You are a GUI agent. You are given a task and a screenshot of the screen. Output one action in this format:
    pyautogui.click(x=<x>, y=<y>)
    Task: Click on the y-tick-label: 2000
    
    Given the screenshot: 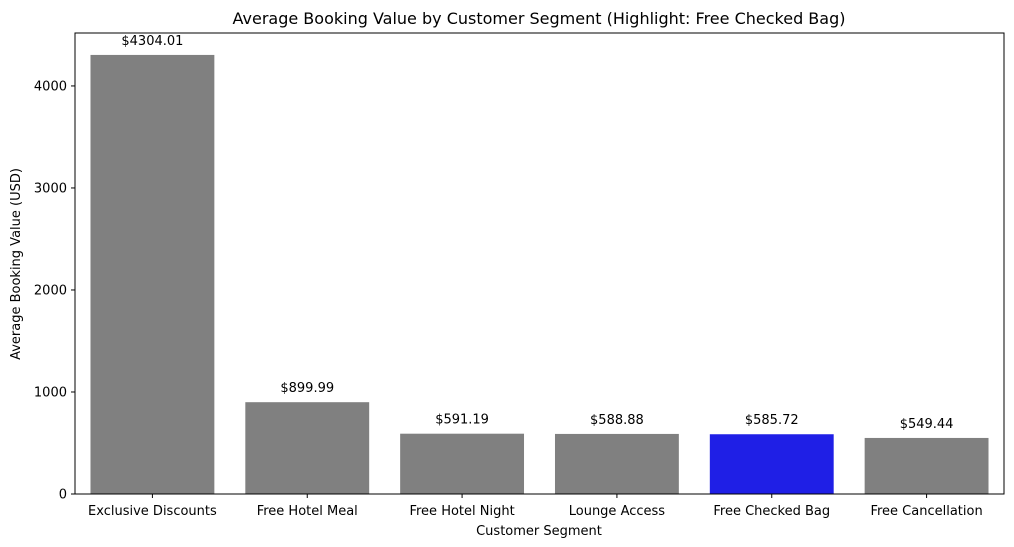 What is the action you would take?
    pyautogui.click(x=50, y=290)
    